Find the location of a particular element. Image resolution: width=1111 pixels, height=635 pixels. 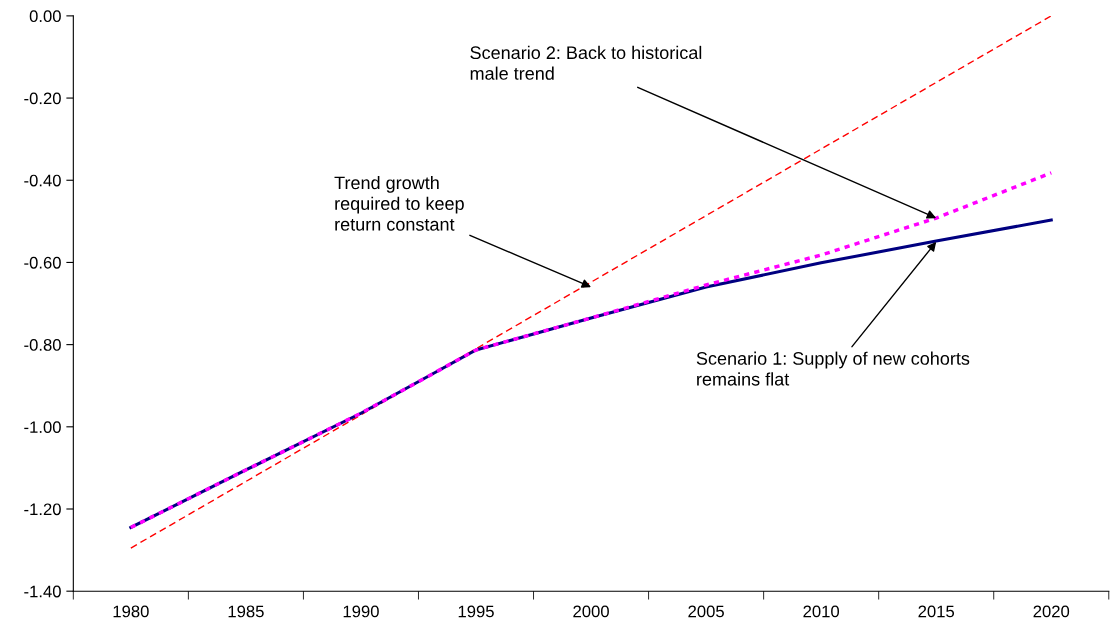

x-tick-label: 1980 is located at coordinates (131, 611).